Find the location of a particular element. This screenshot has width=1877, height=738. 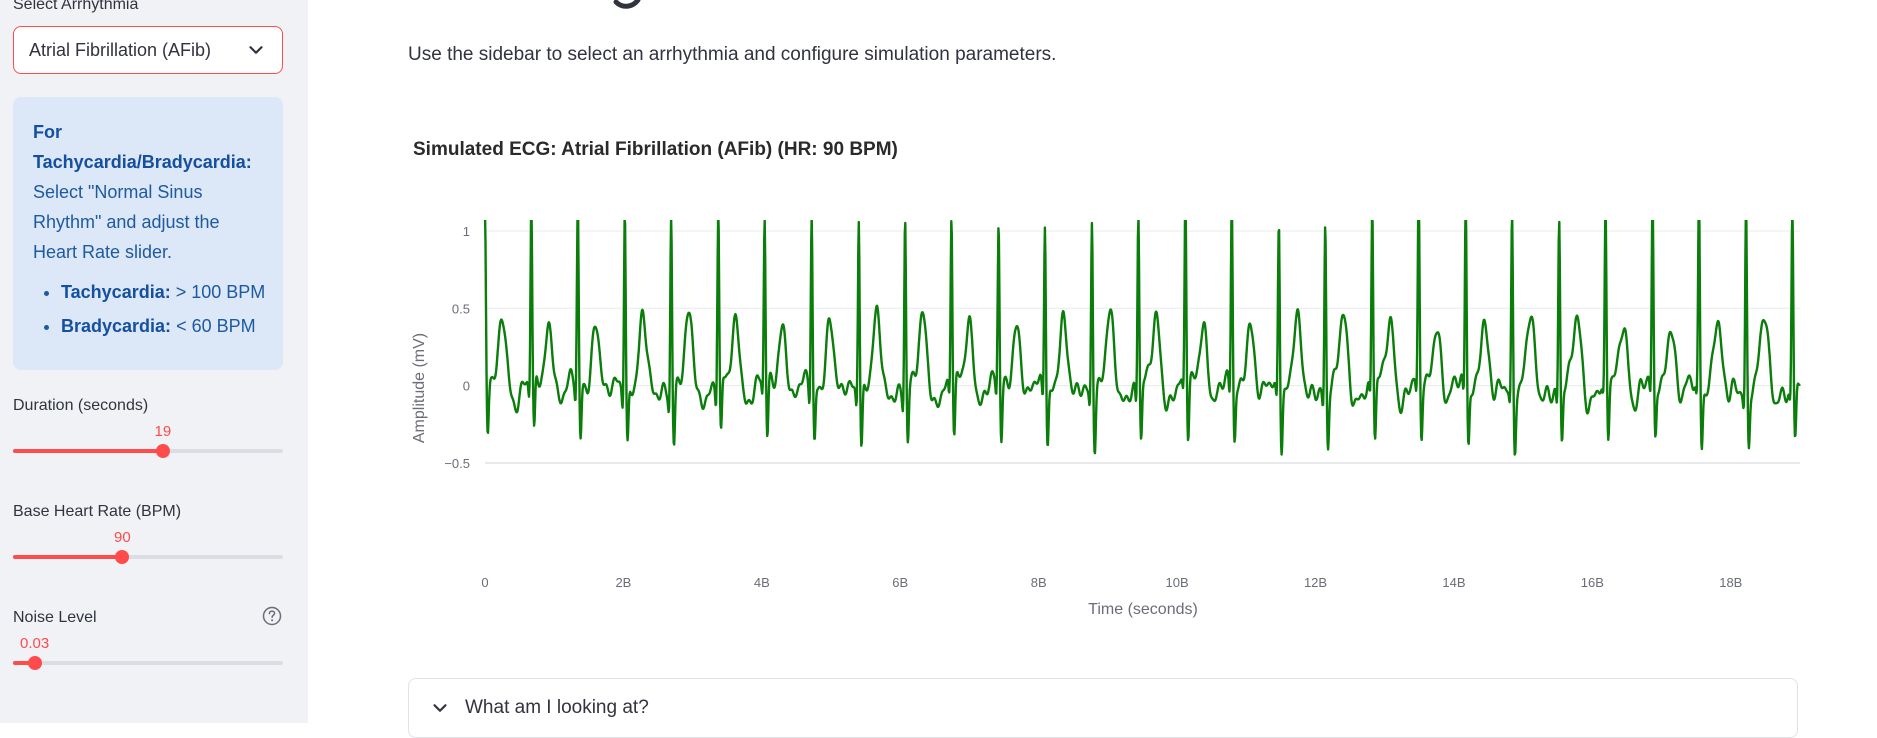

y-tick-label: 1 is located at coordinates (466, 231).